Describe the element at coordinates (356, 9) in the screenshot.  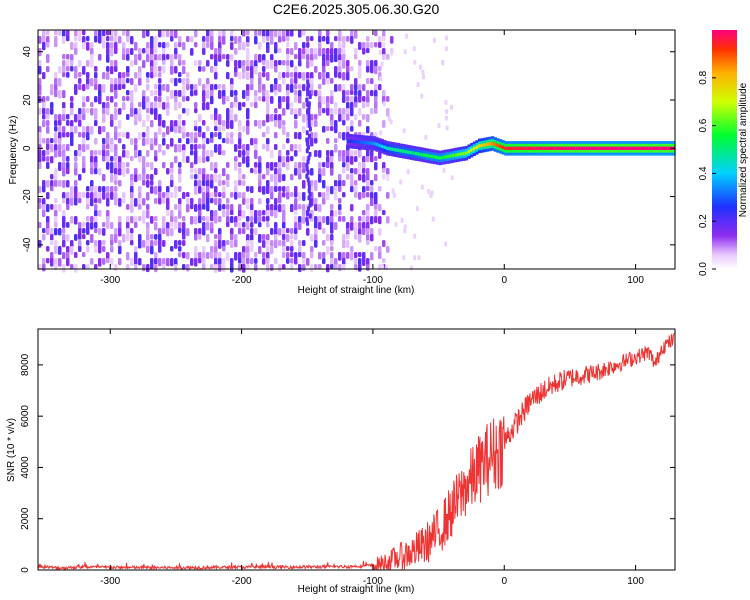
I see `figure-title: C2E6.2025.305.06.30.G20` at that location.